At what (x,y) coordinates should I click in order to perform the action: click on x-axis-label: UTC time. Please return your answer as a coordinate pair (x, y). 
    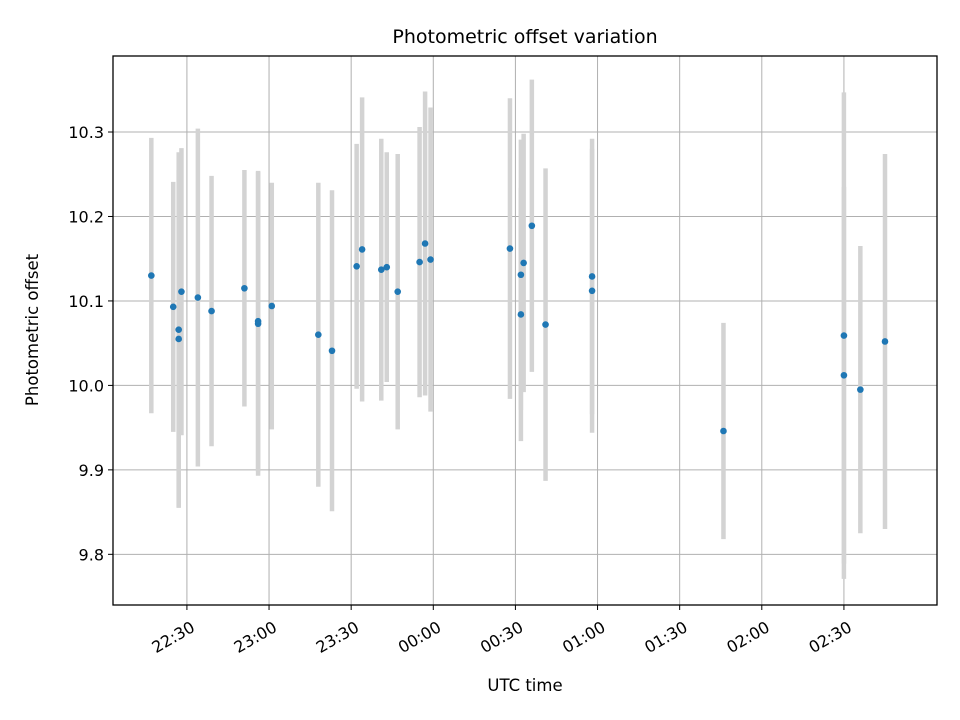
    Looking at the image, I should click on (524, 685).